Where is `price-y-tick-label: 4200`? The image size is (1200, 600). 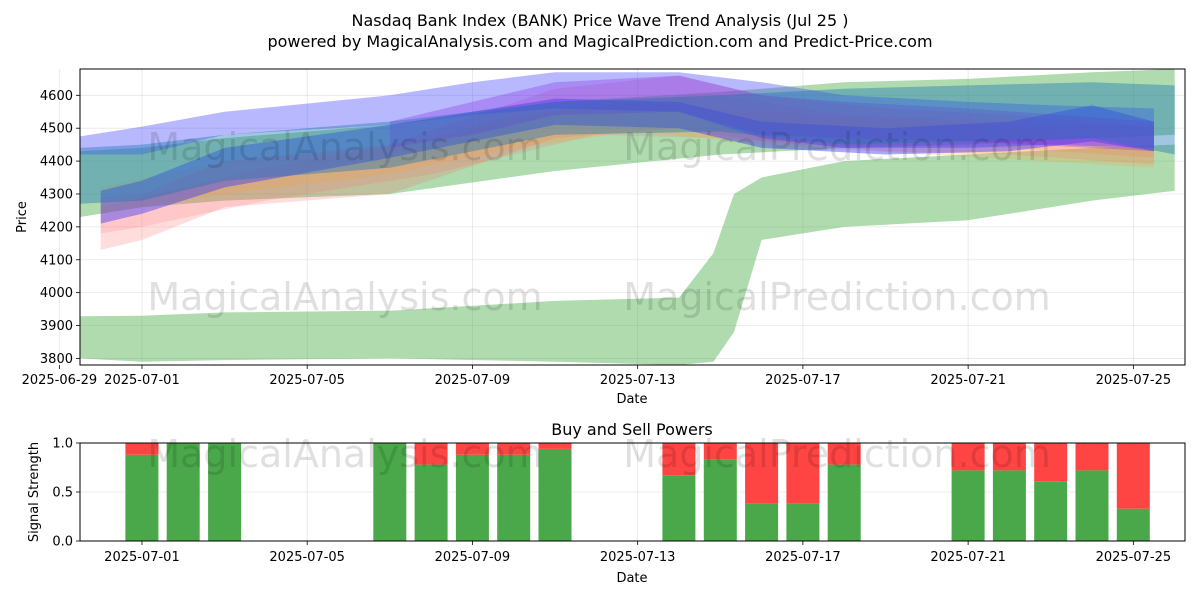 price-y-tick-label: 4200 is located at coordinates (56, 227).